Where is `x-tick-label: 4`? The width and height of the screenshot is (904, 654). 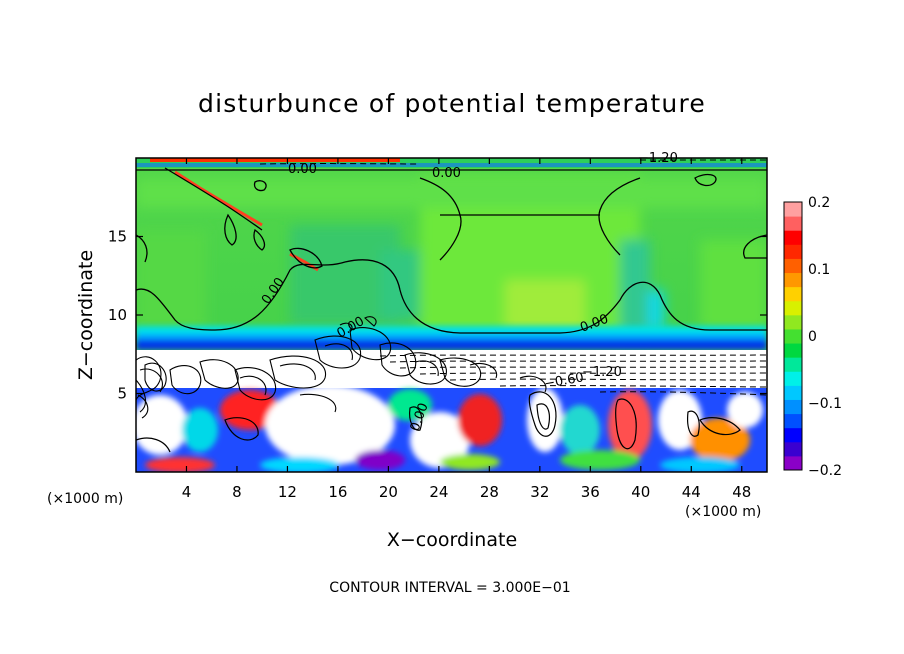 x-tick-label: 4 is located at coordinates (187, 492).